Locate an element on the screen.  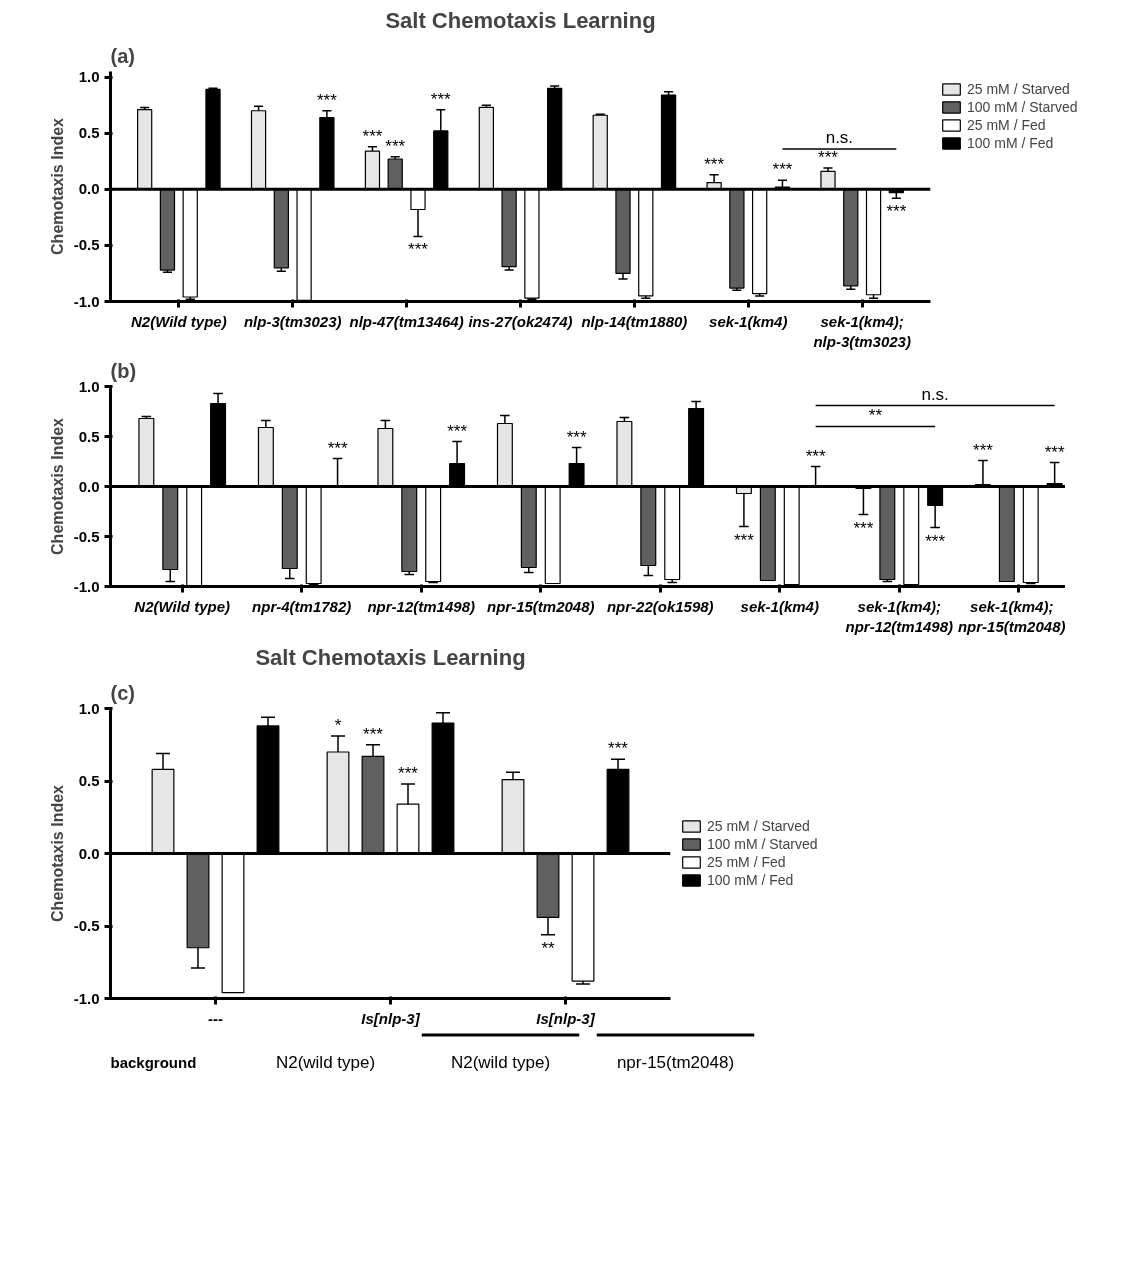
x-tick-label: ins-27(ok2474) is located at coordinates (520, 321).